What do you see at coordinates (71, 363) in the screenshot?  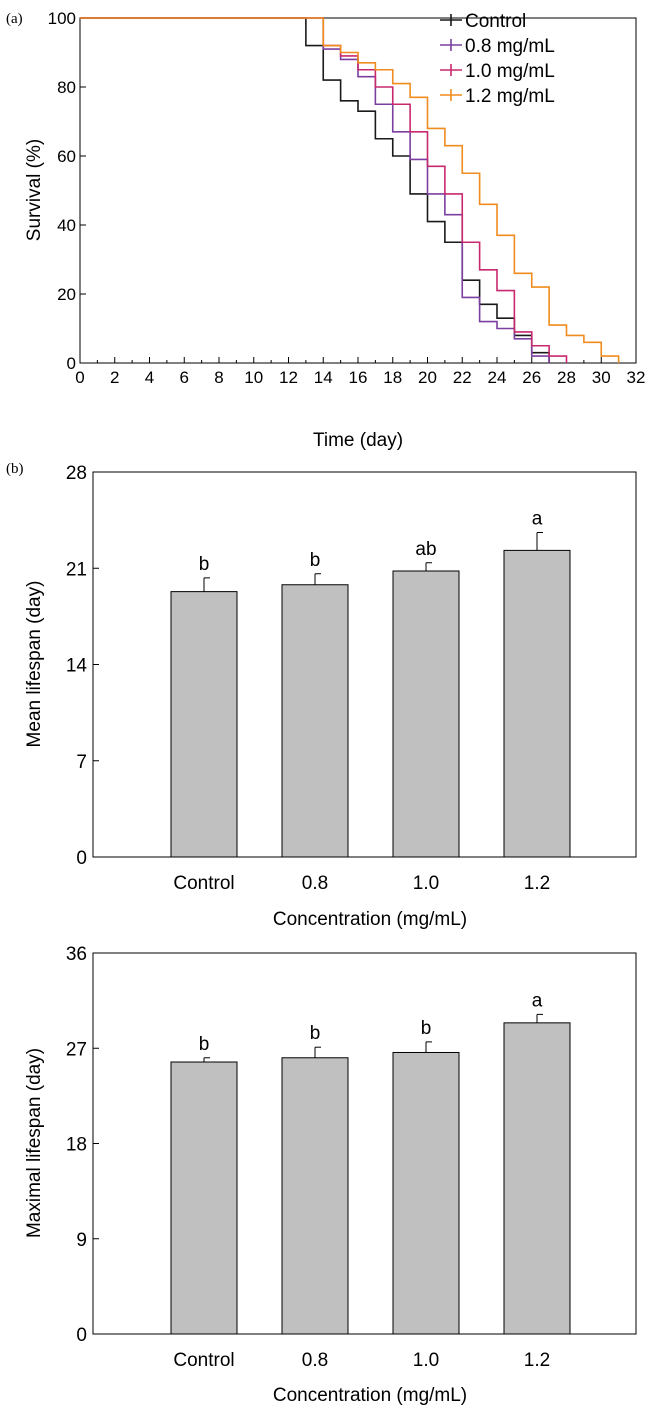 I see `survival-y-tick-label: 0` at bounding box center [71, 363].